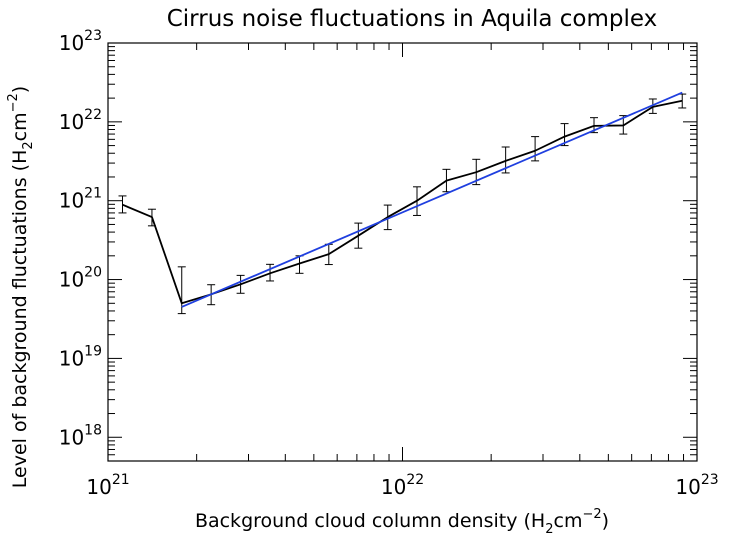  I want to click on y-tick-label: 1020, so click(80, 278).